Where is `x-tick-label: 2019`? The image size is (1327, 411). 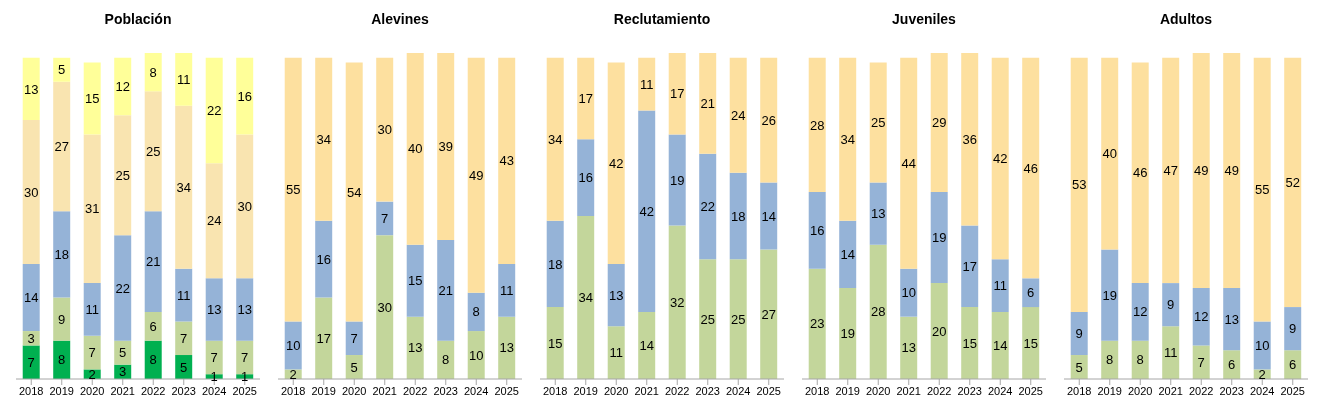 x-tick-label: 2019 is located at coordinates (585, 390).